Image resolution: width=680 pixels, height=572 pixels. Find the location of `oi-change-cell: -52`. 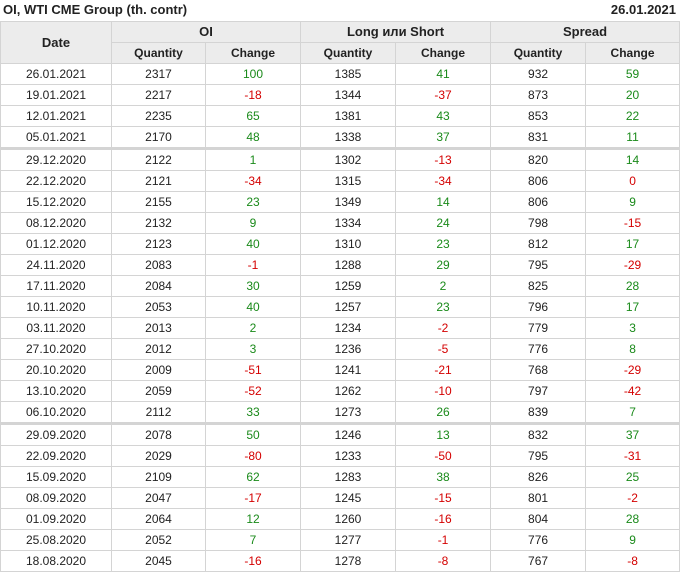

oi-change-cell: -52 is located at coordinates (253, 391).